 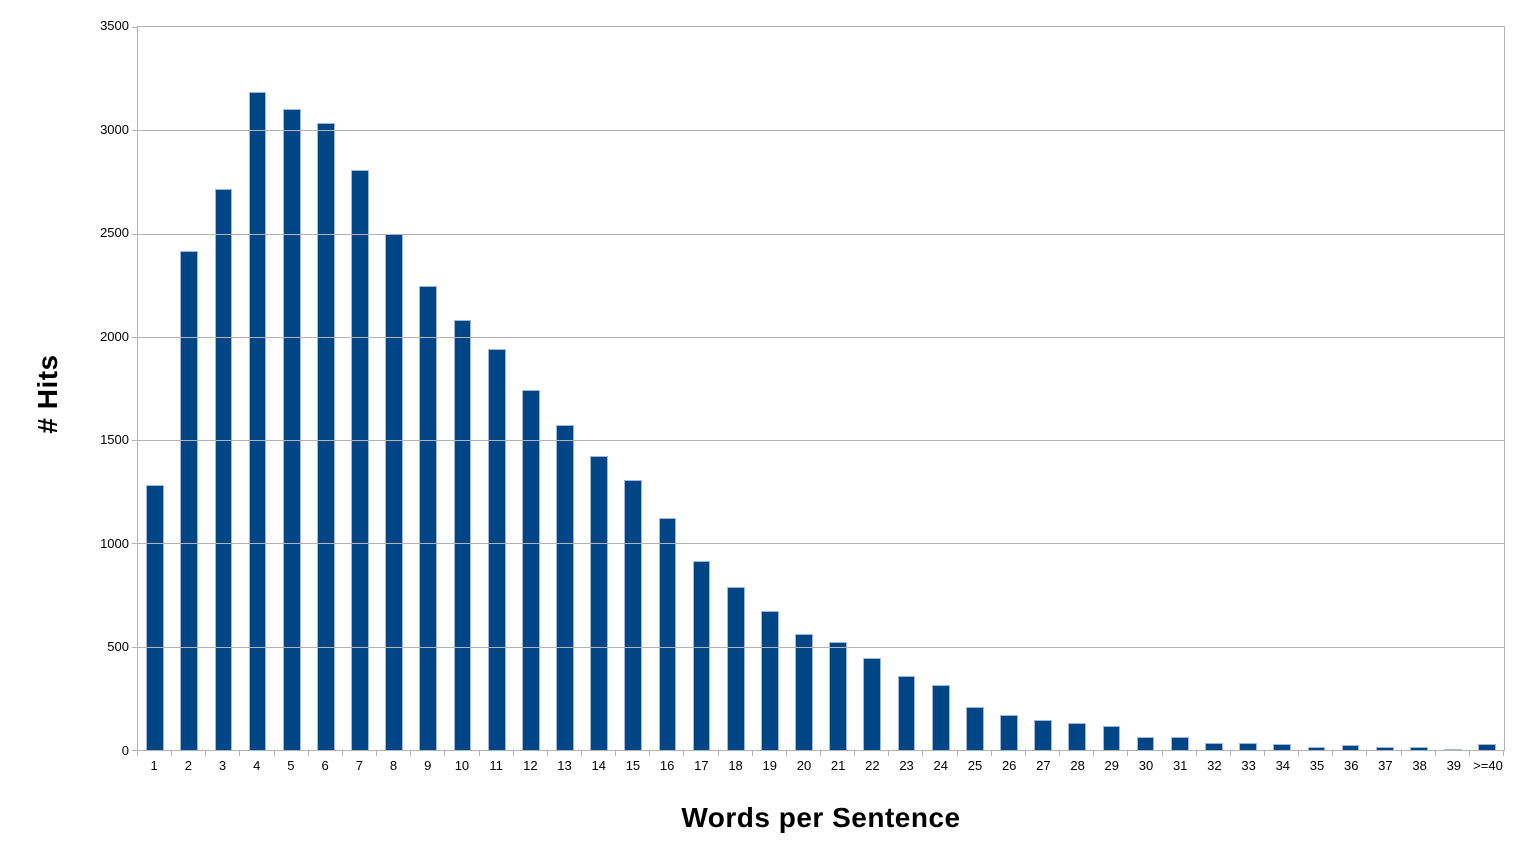 What do you see at coordinates (1283, 765) in the screenshot?
I see `x-tick-label: 34` at bounding box center [1283, 765].